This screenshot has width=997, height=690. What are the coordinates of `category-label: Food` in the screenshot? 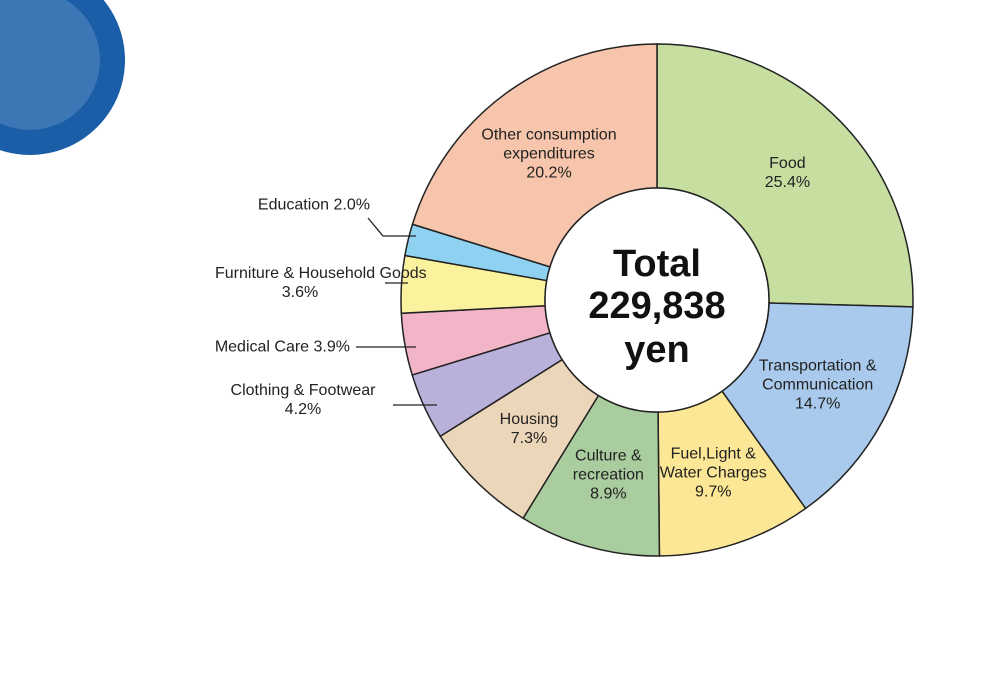 It's located at (787, 164).